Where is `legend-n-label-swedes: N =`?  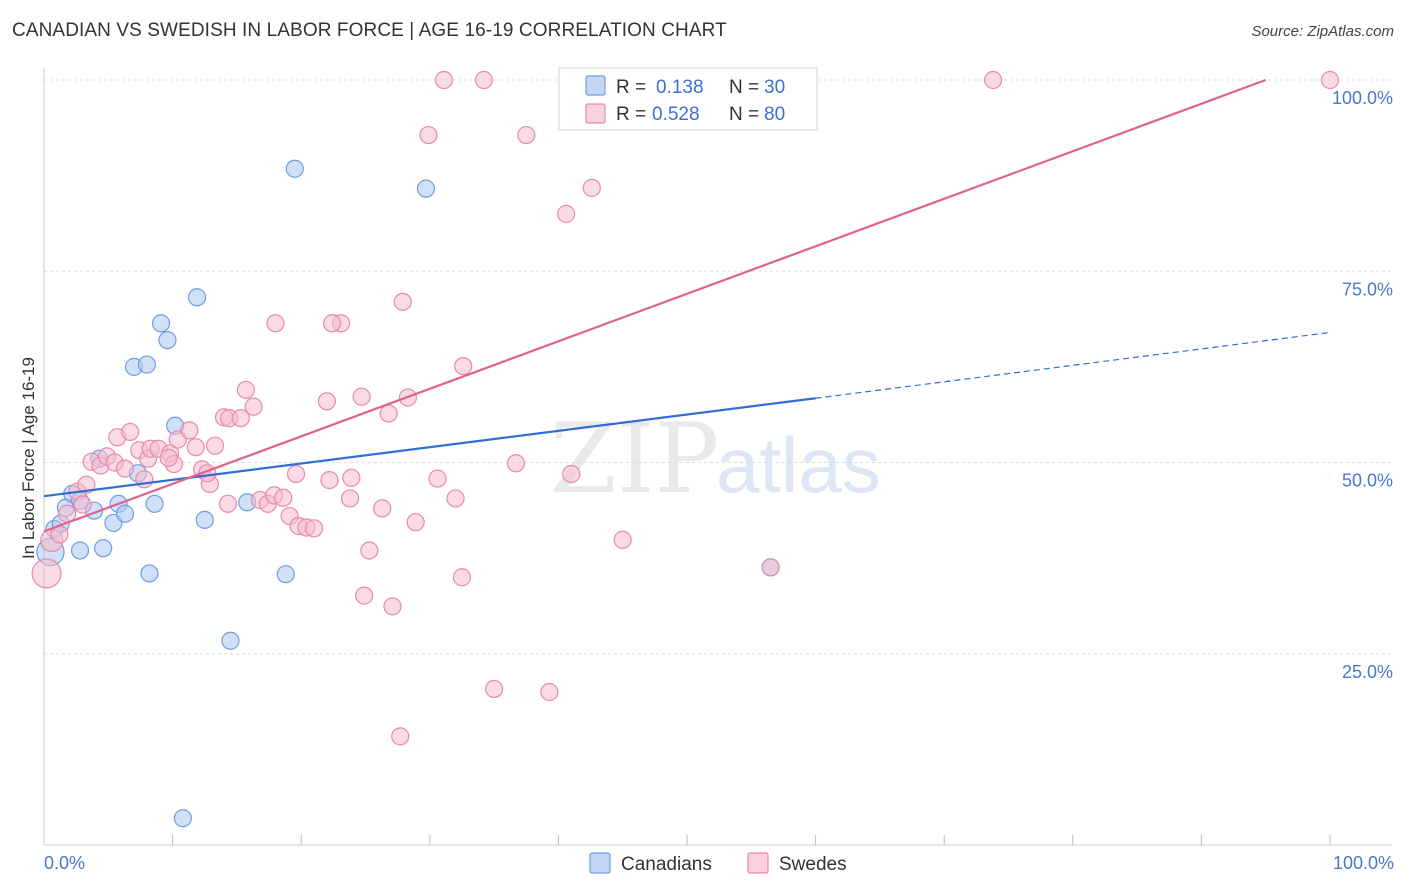 legend-n-label-swedes: N = is located at coordinates (744, 114).